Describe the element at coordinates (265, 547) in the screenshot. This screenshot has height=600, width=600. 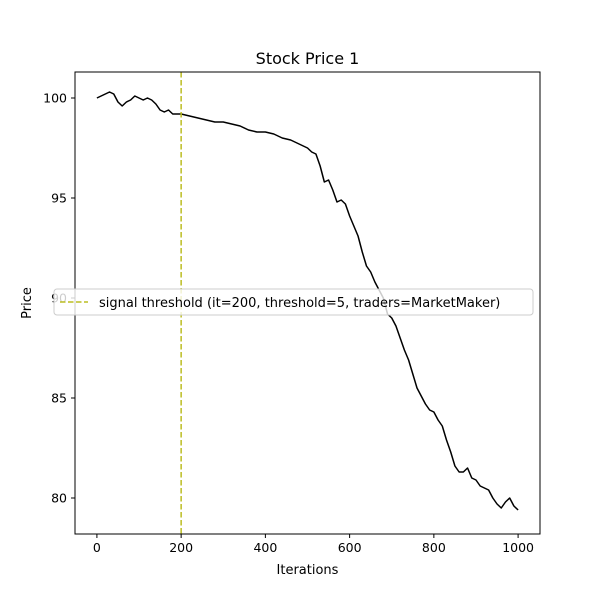
I see `x-tick-label: 400` at that location.